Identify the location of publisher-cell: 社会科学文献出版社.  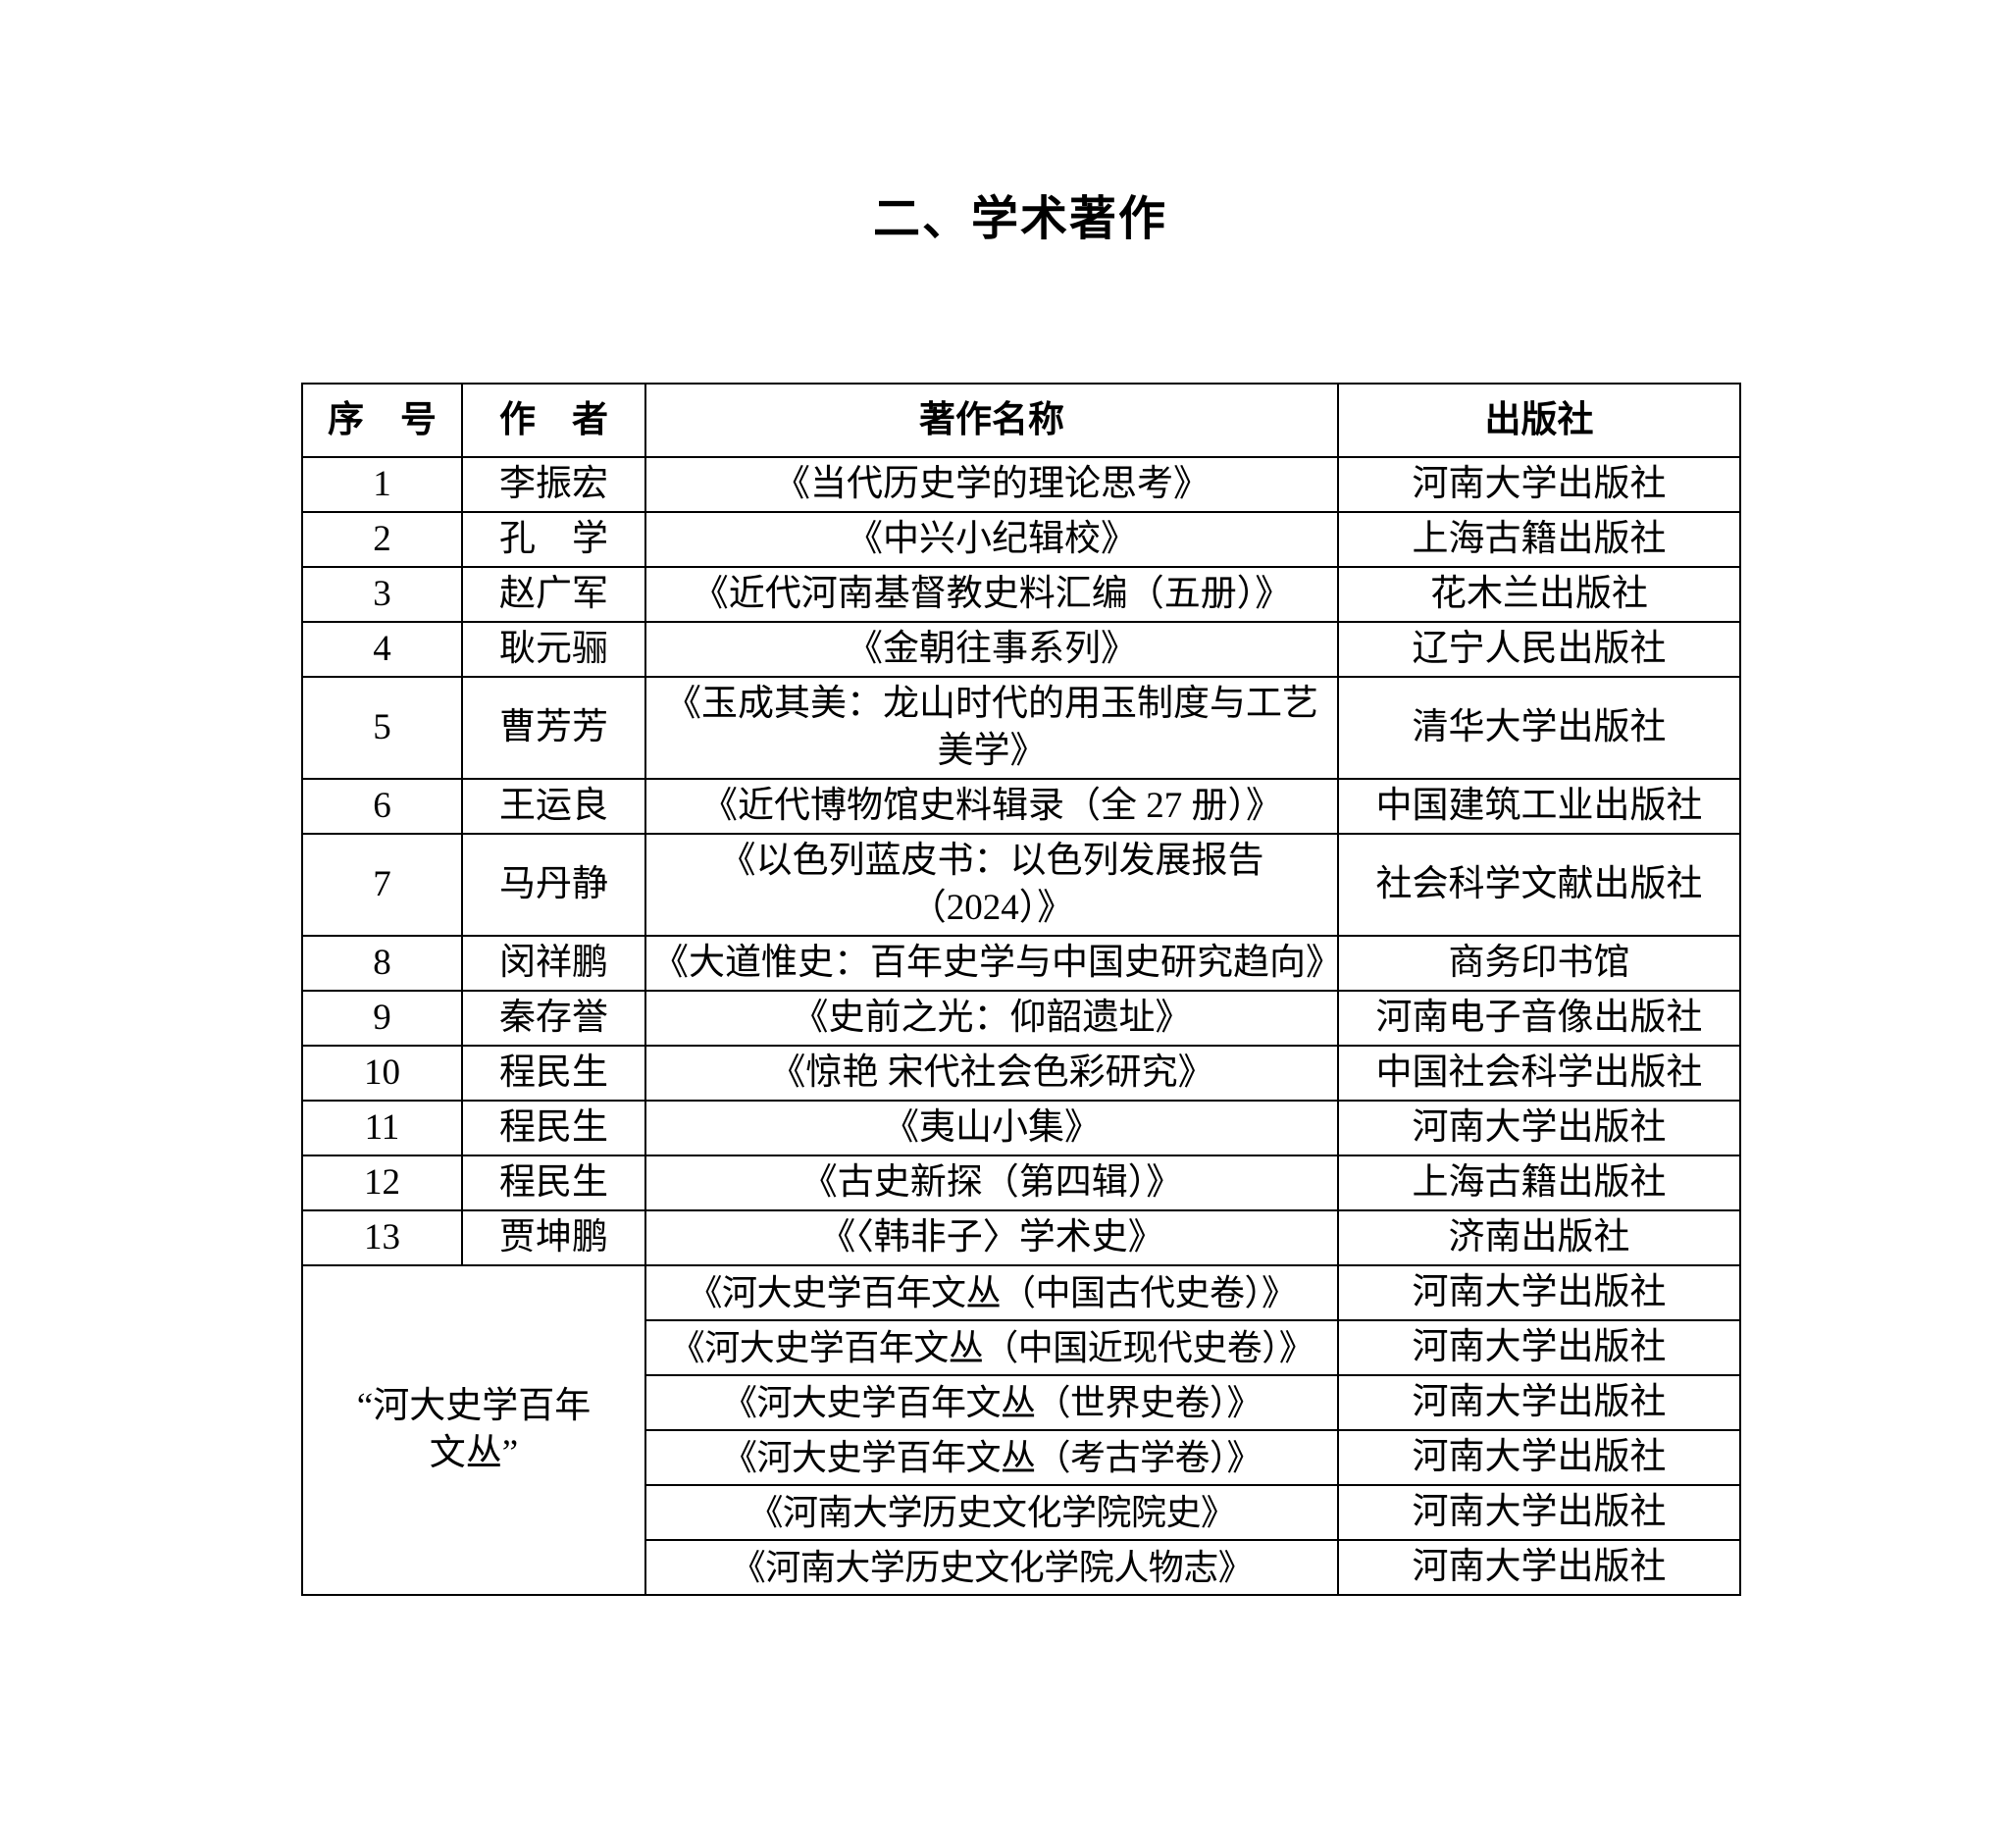
(1539, 885).